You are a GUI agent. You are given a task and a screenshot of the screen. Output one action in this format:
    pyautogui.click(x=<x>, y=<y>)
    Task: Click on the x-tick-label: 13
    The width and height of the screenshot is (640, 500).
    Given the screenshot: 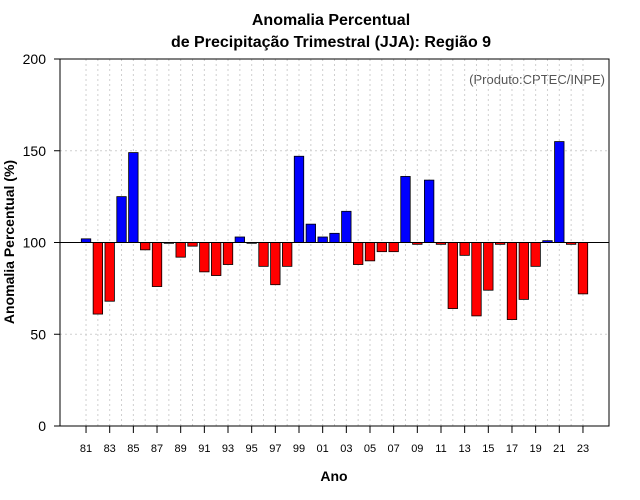 What is the action you would take?
    pyautogui.click(x=465, y=449)
    